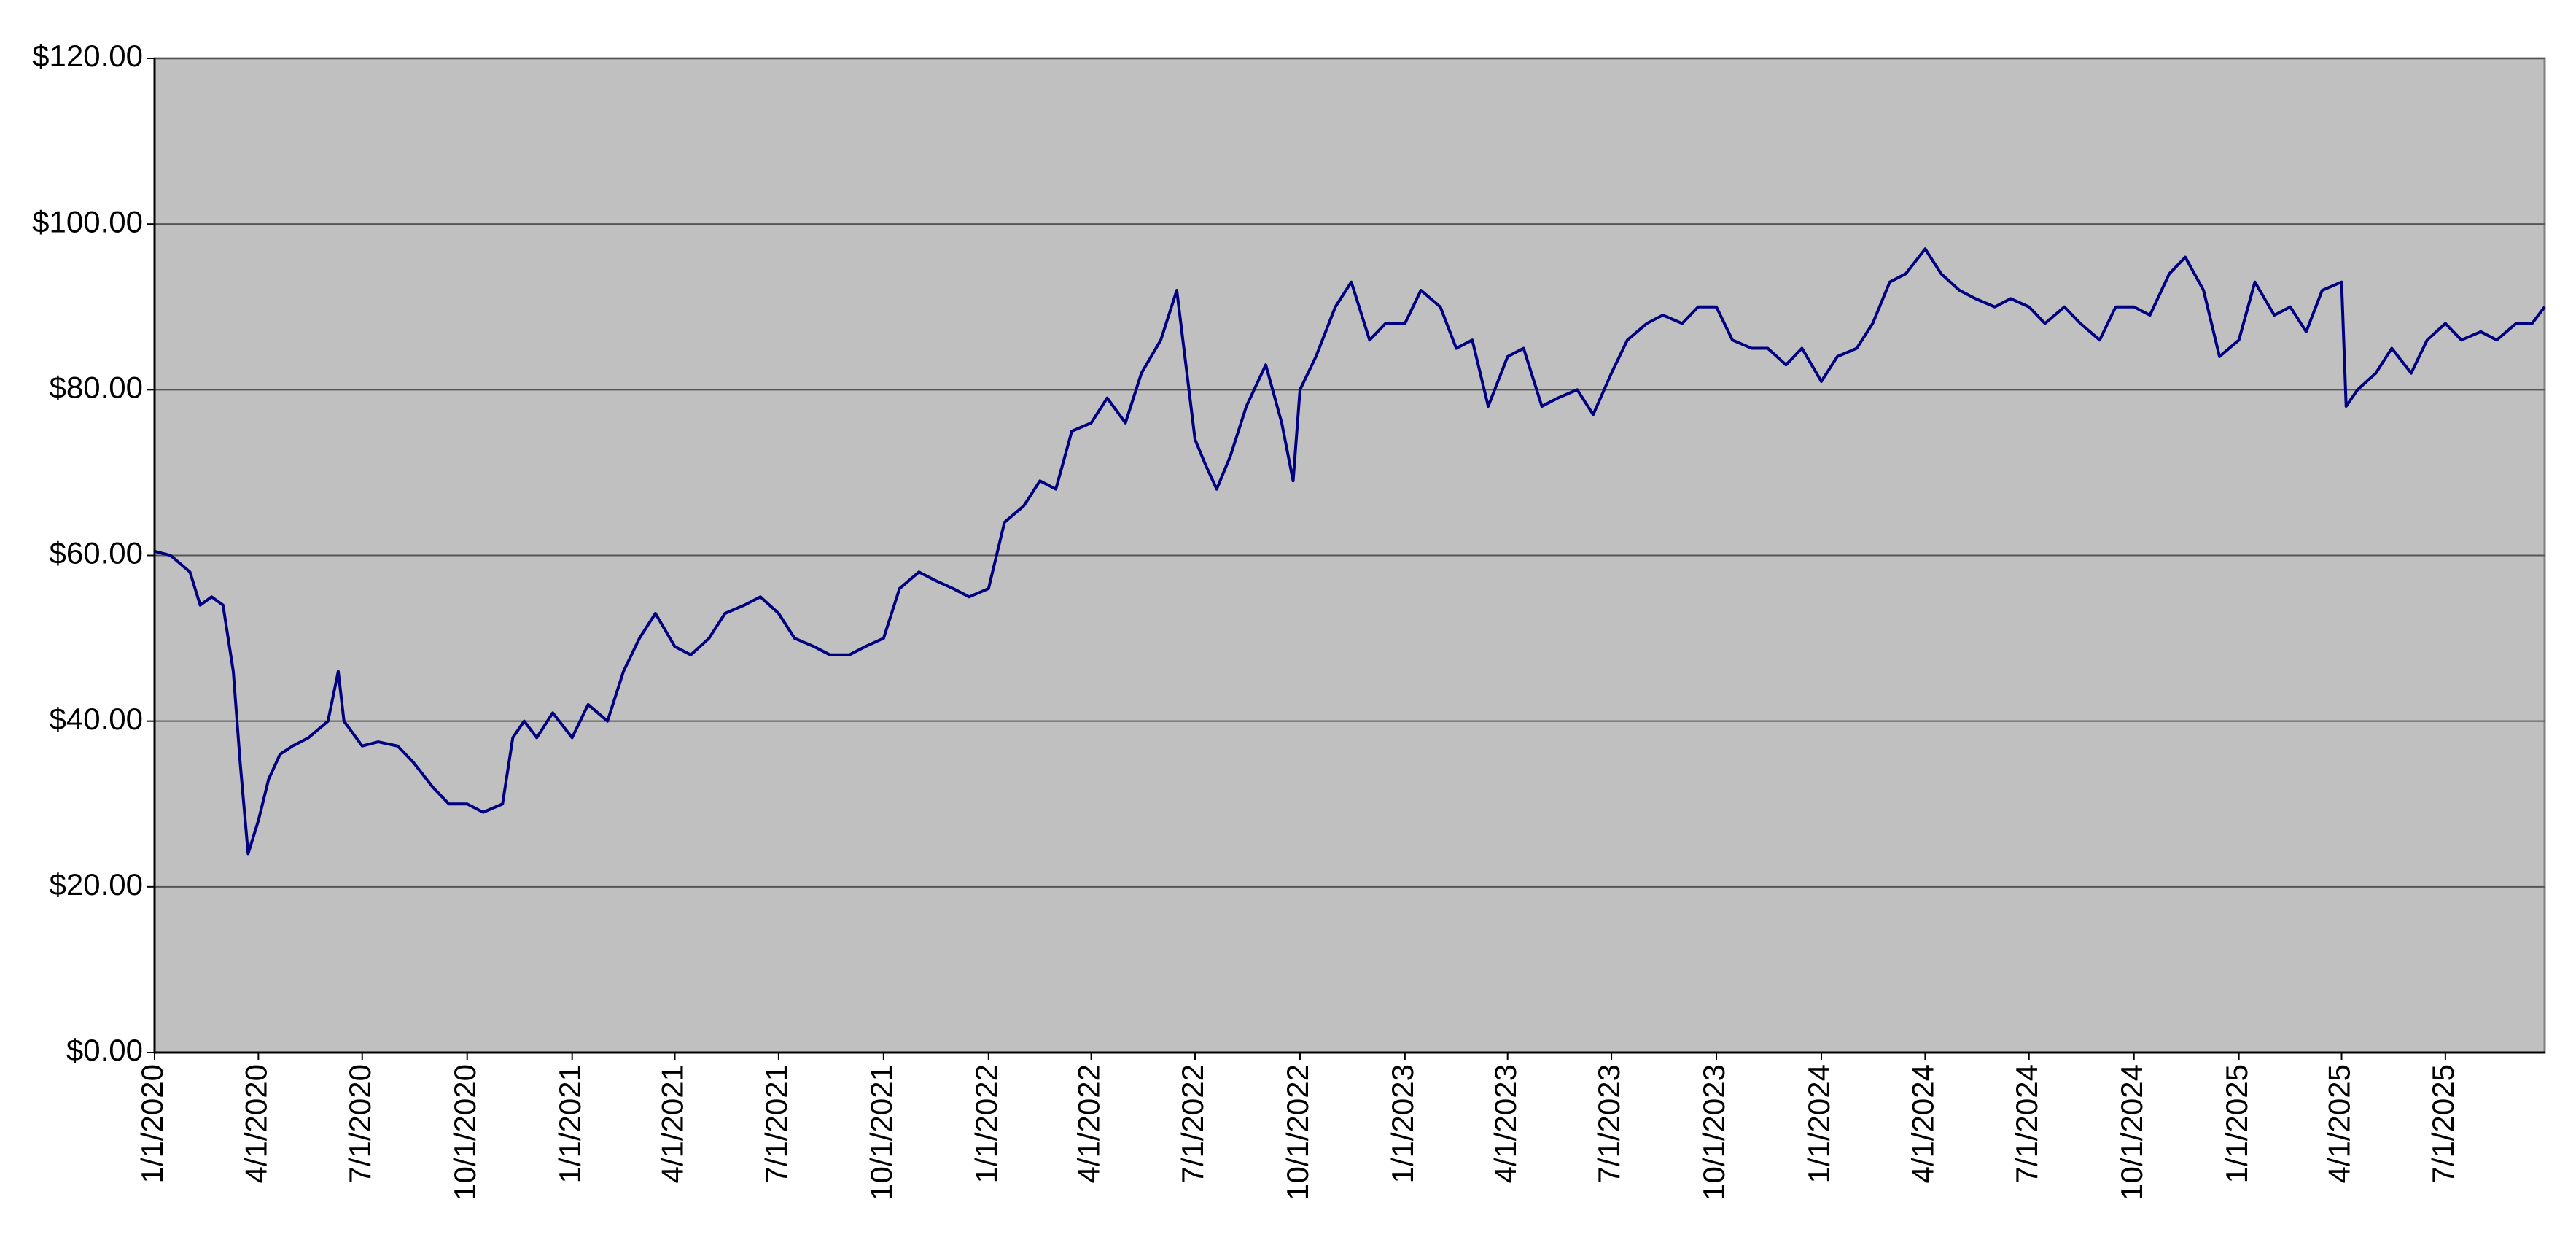 Image resolution: width=2576 pixels, height=1256 pixels. Describe the element at coordinates (96, 719) in the screenshot. I see `y-tick-label: $40.00` at that location.